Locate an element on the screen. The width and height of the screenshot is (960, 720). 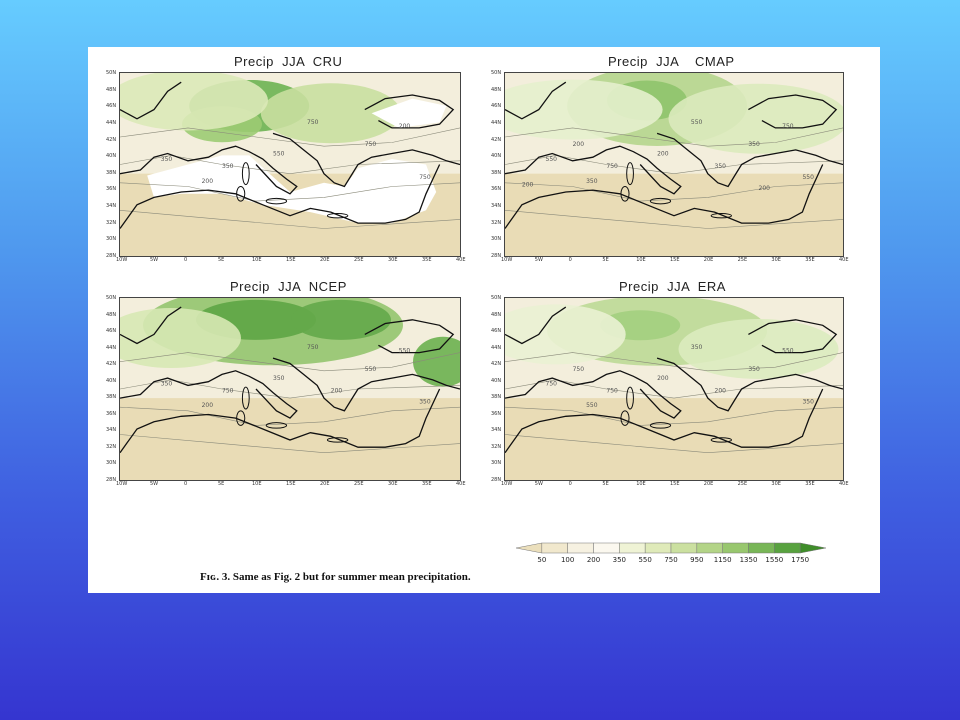
x-tick-label: 35E is located at coordinates (427, 484).